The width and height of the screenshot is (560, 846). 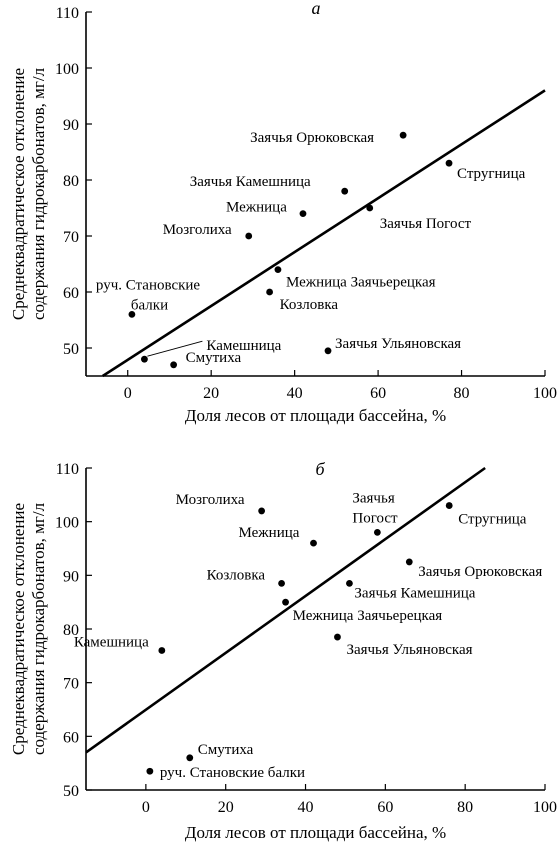 I want to click on point-label: балки, so click(x=149, y=305).